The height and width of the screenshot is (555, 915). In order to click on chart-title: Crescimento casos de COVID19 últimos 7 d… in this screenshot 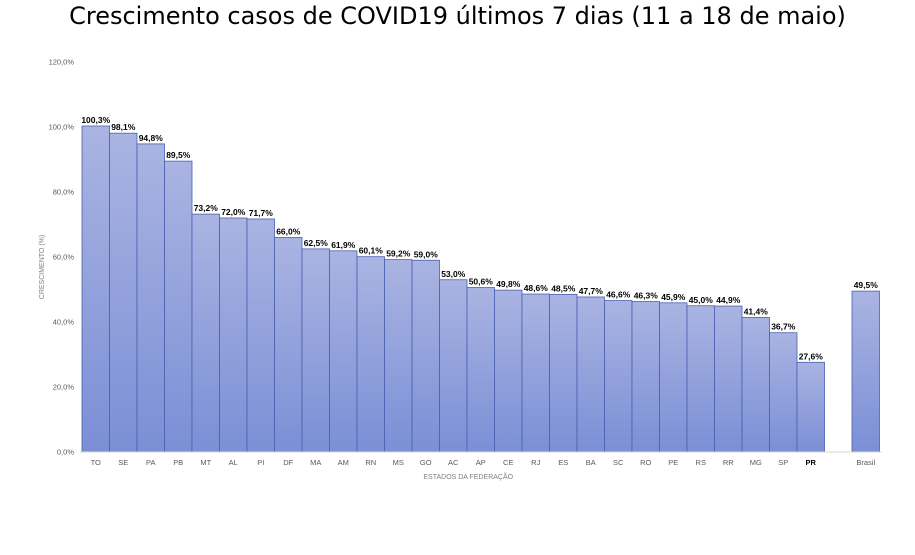, I will do `click(457, 16)`.